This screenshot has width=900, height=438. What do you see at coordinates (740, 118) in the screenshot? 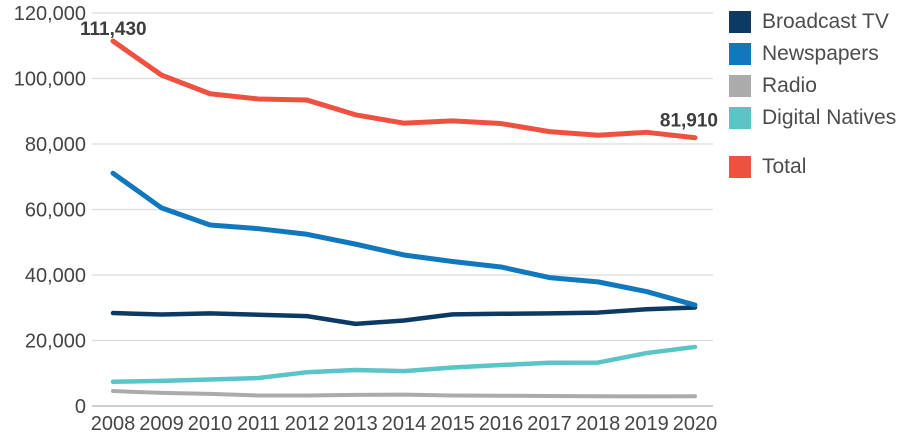
I see `legend-swatch-digital-natives` at bounding box center [740, 118].